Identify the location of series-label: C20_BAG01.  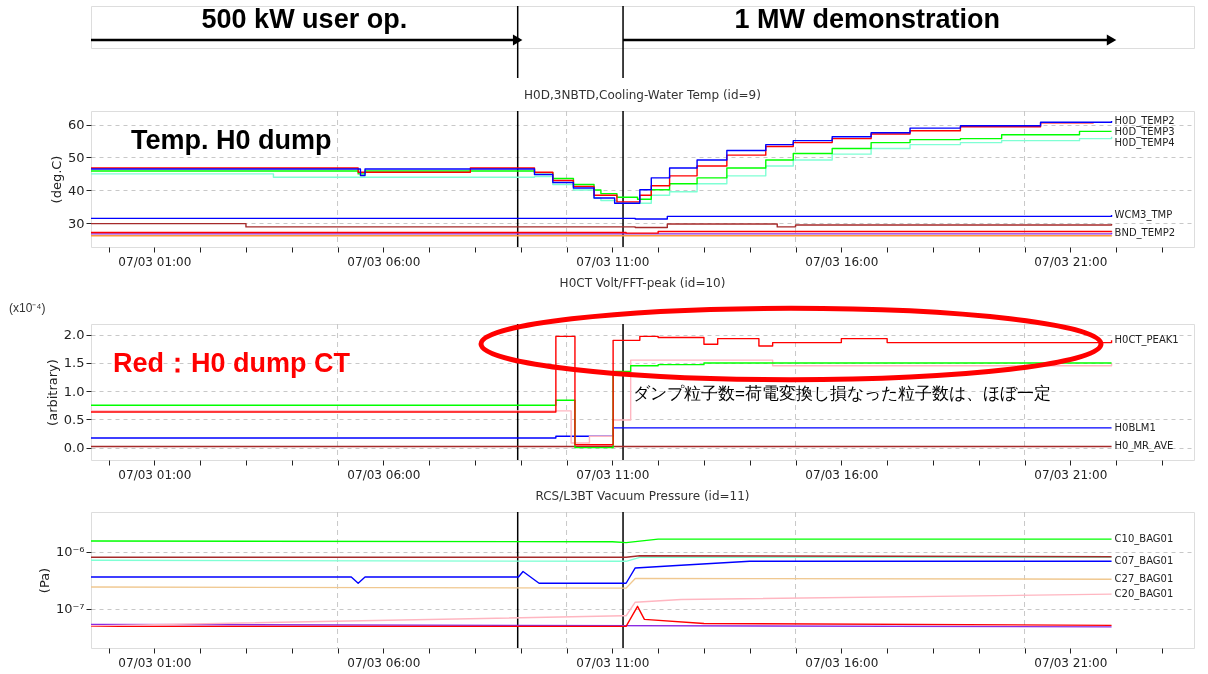
(1144, 594).